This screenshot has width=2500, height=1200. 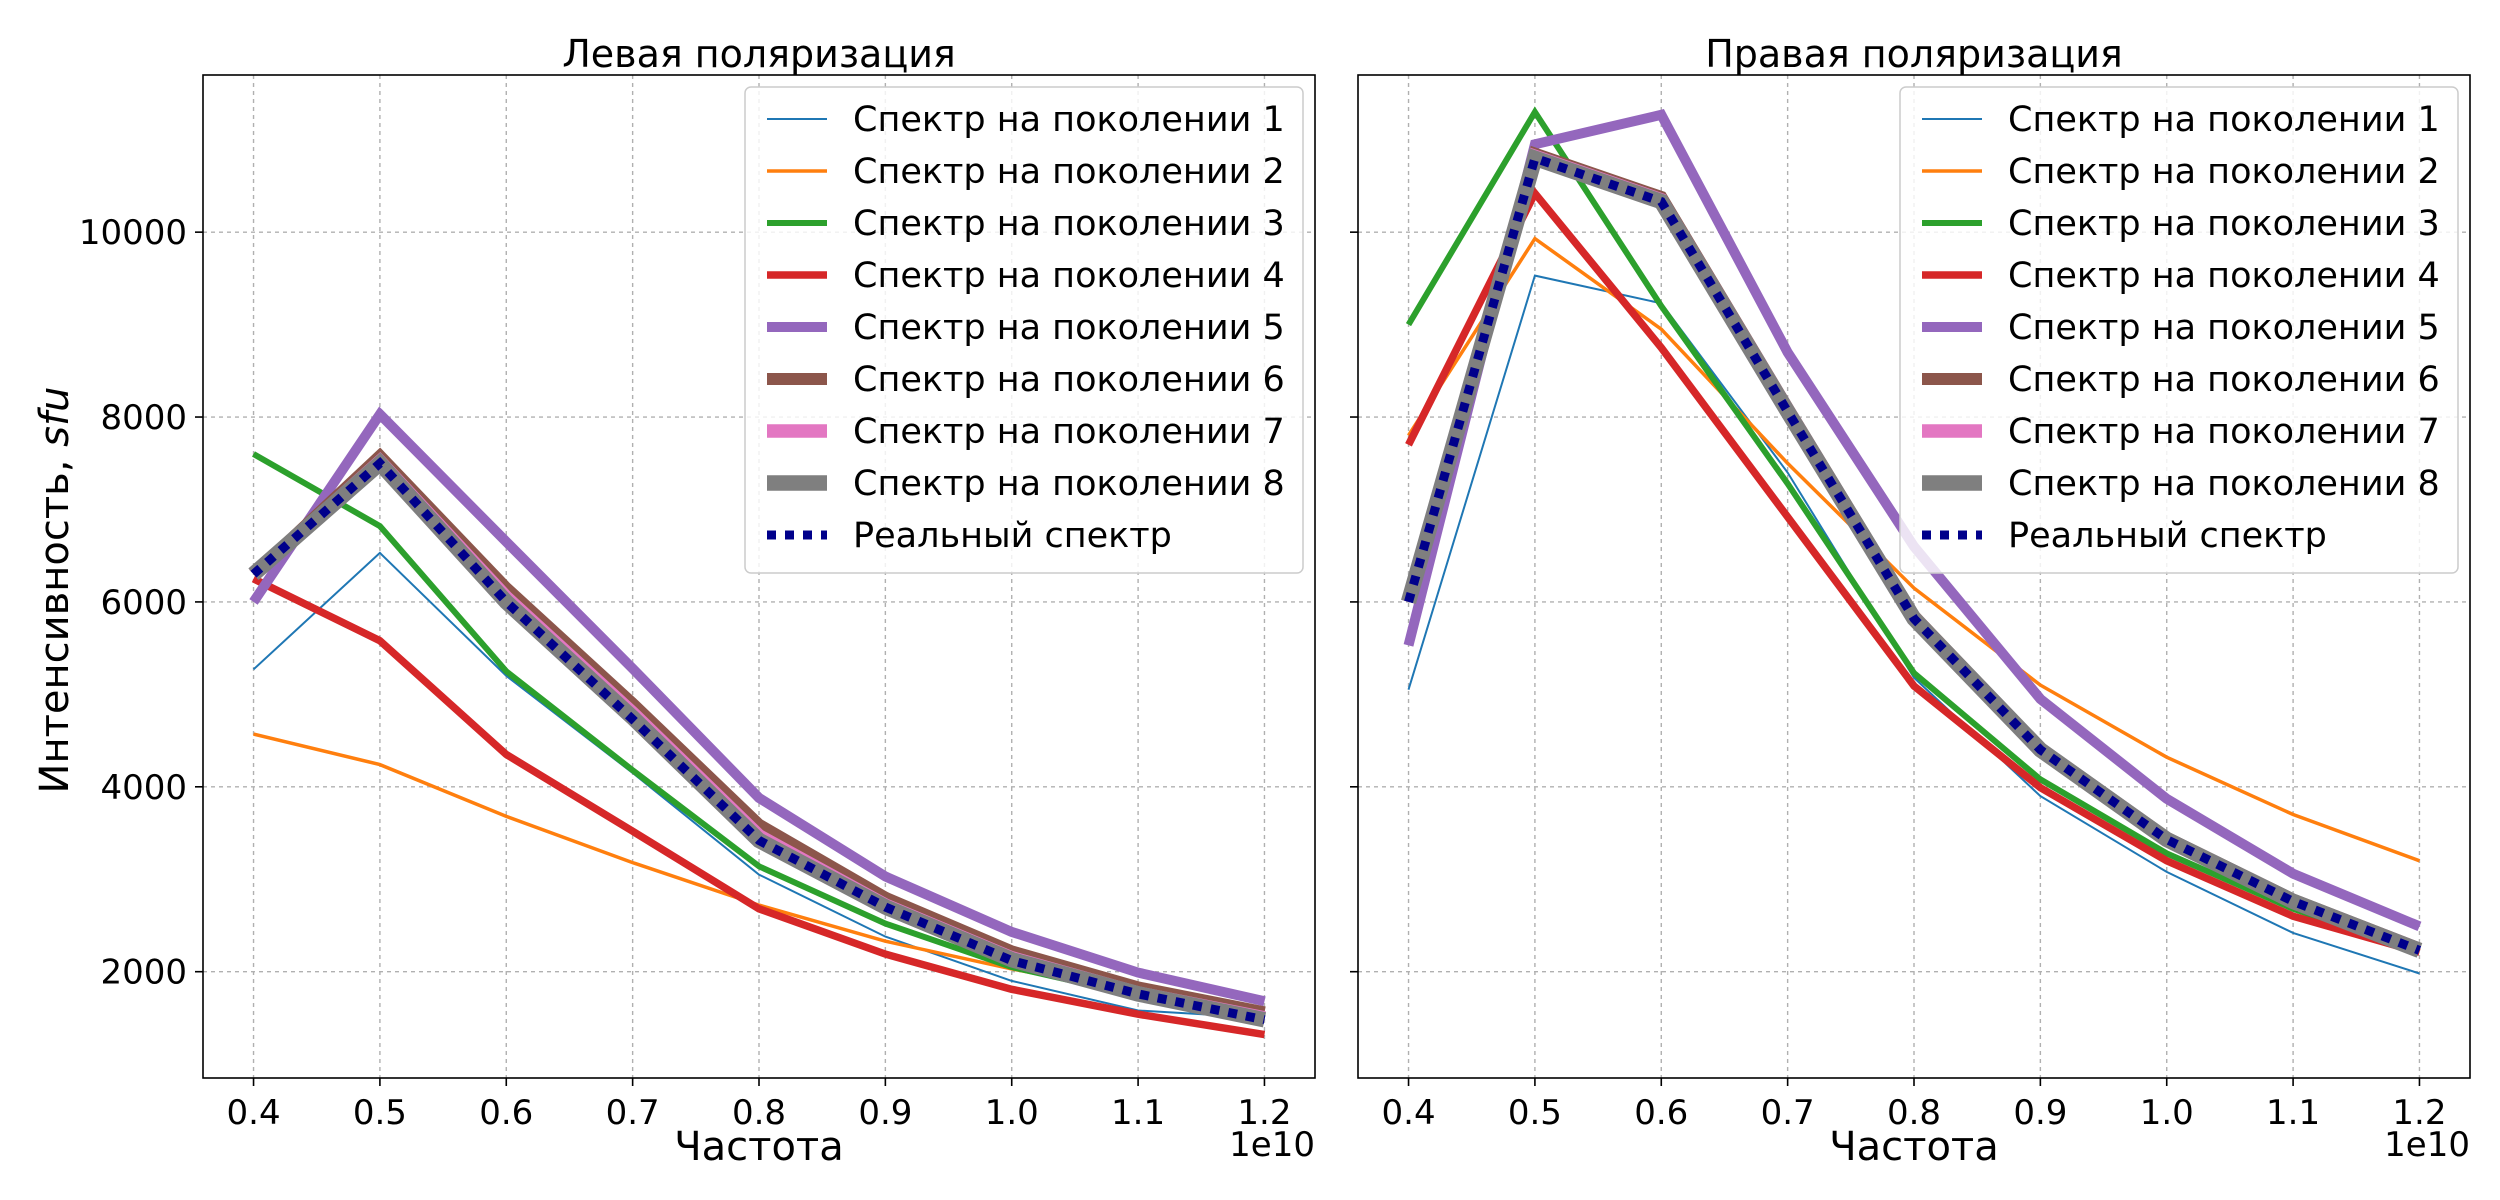 I want to click on right-x-tick-label: 0.4, so click(x=1409, y=1113).